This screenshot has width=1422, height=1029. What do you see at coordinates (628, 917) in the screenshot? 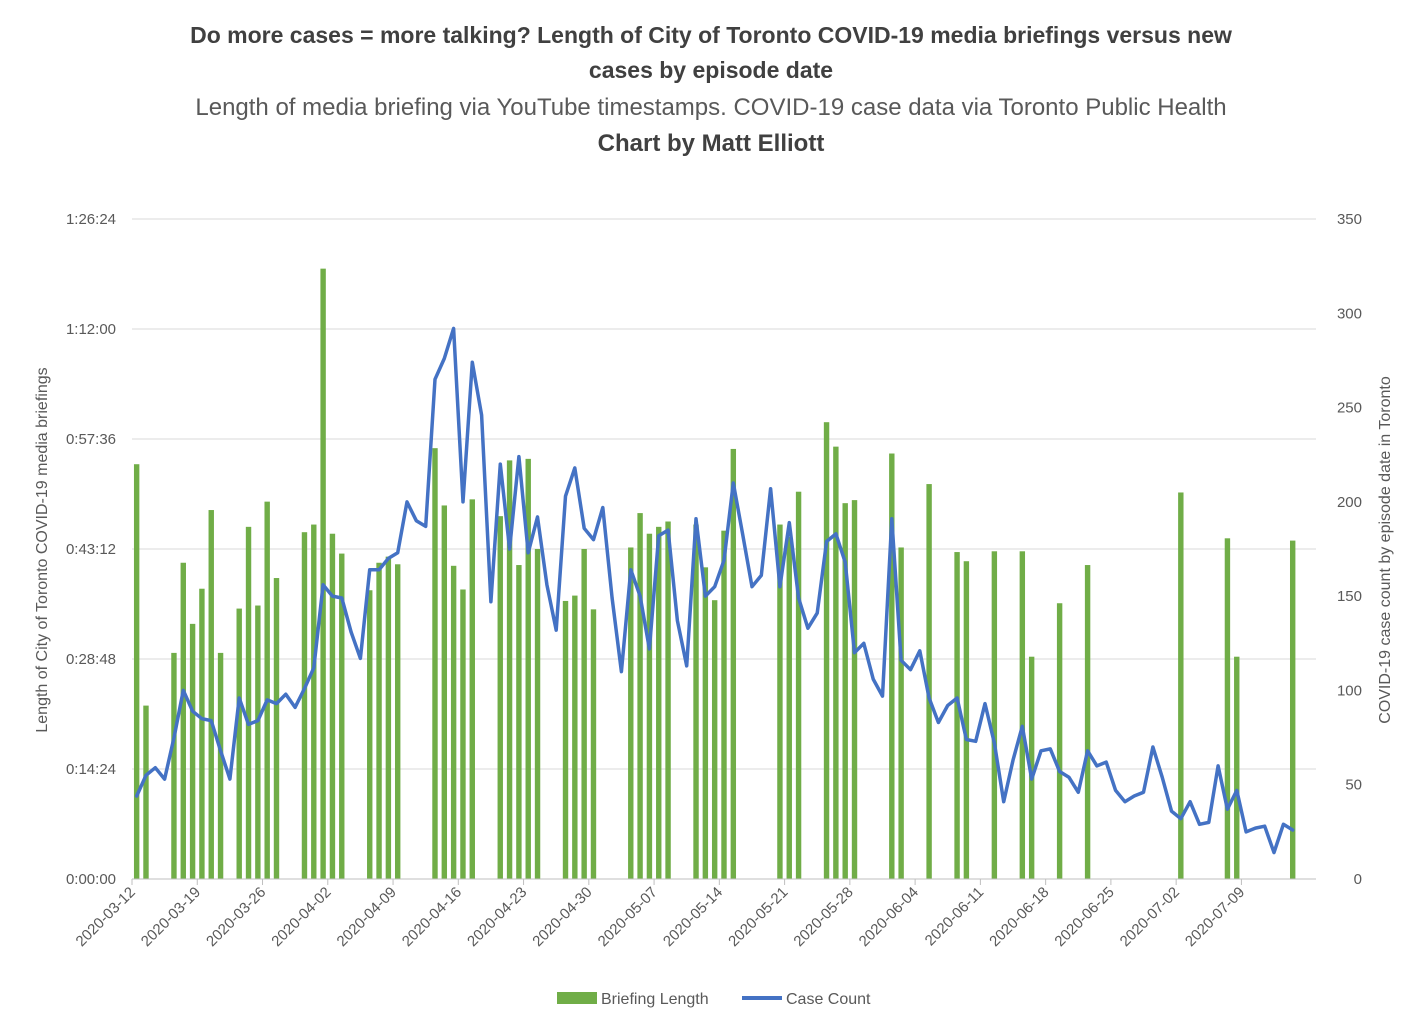
I see `x-tick-label: 2020-05-07` at bounding box center [628, 917].